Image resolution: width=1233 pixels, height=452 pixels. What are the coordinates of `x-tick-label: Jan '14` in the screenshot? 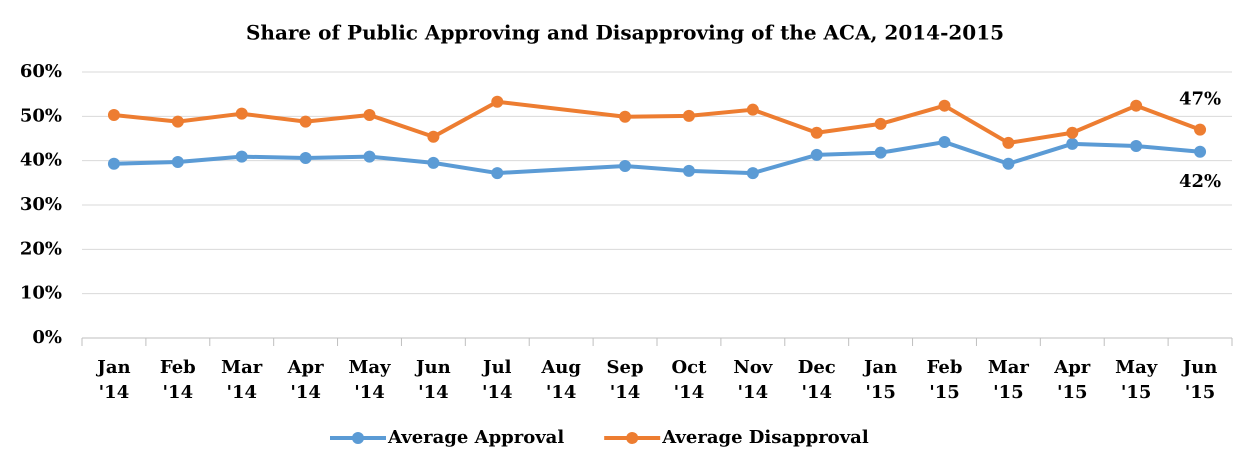 It's located at (112, 380).